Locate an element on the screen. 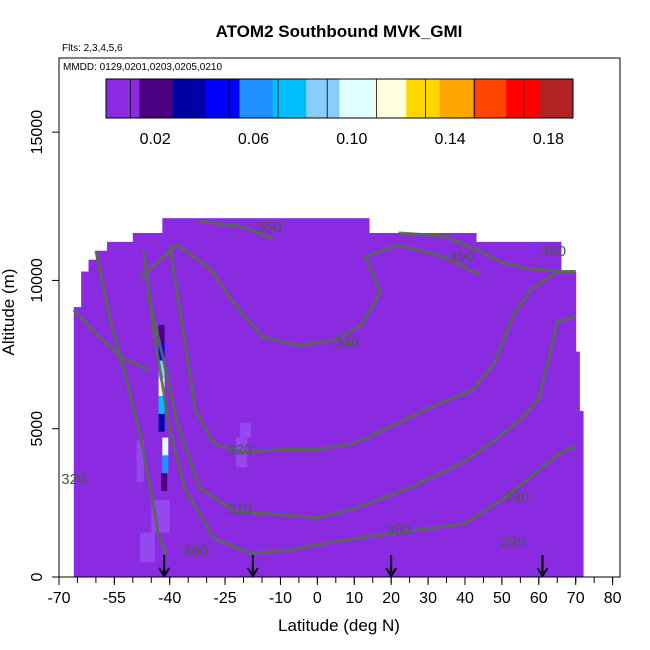 This screenshot has width=650, height=650. contour-label: 310 is located at coordinates (239, 509).